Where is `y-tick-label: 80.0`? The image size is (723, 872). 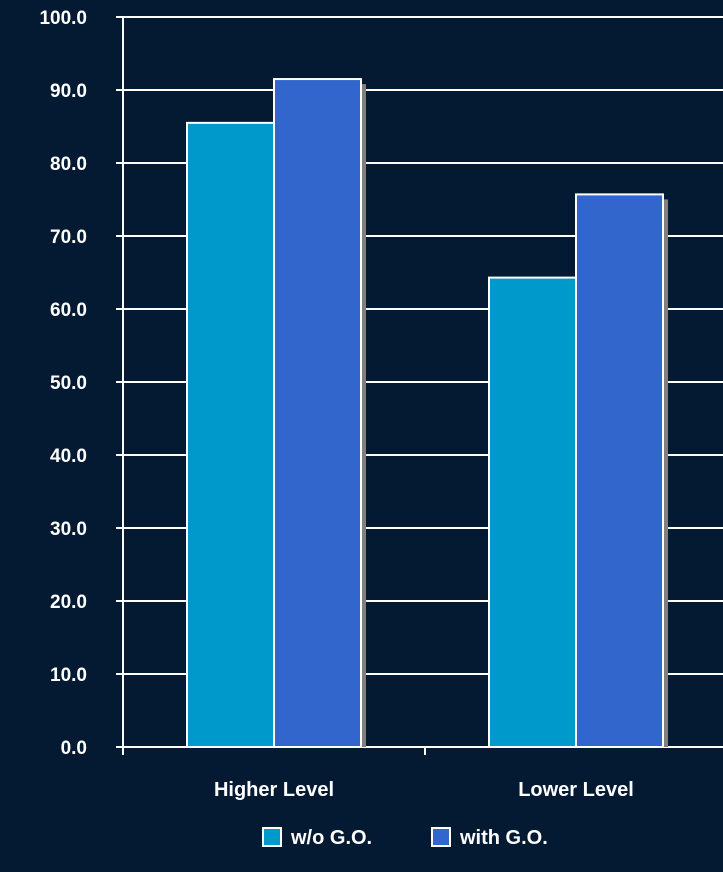
y-tick-label: 80.0 is located at coordinates (68, 164).